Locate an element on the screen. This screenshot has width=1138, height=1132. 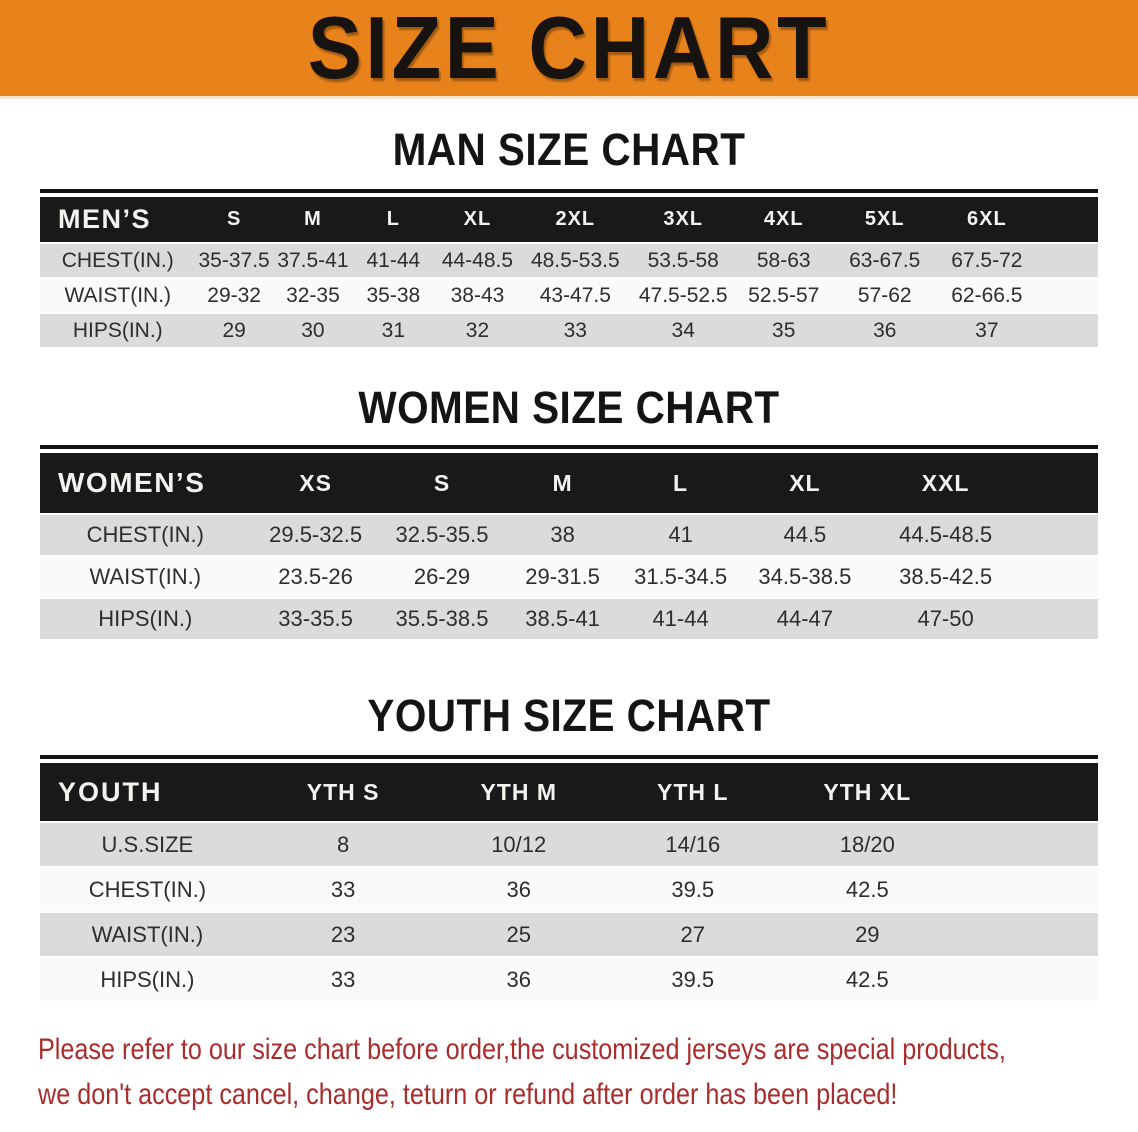
size-chart-banner: SIZE CHART is located at coordinates (569, 49).